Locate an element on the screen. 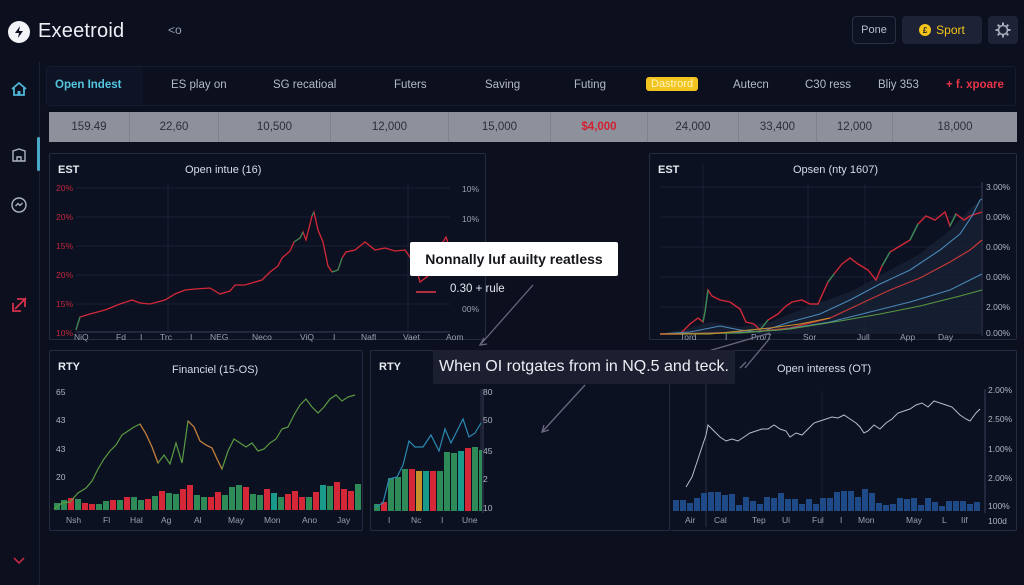 The width and height of the screenshot is (1024, 585). x-tick: Mon is located at coordinates (866, 520).